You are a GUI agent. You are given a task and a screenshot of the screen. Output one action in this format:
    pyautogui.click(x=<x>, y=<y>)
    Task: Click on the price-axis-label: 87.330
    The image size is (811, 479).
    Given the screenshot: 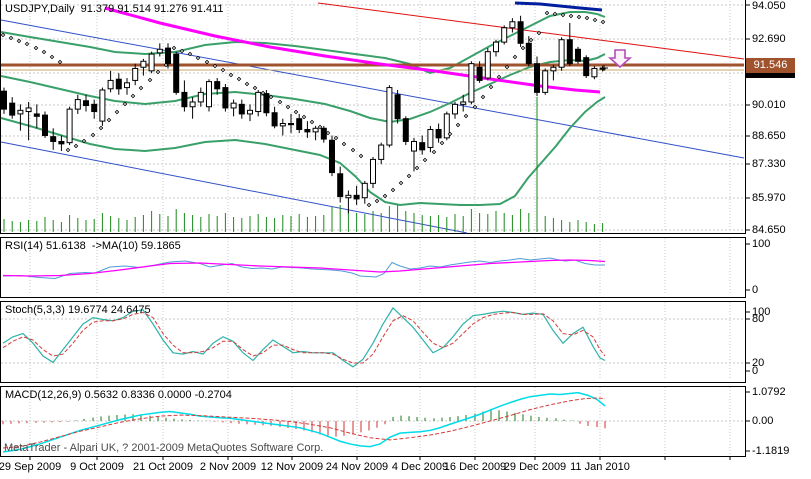 What is the action you would take?
    pyautogui.click(x=769, y=164)
    